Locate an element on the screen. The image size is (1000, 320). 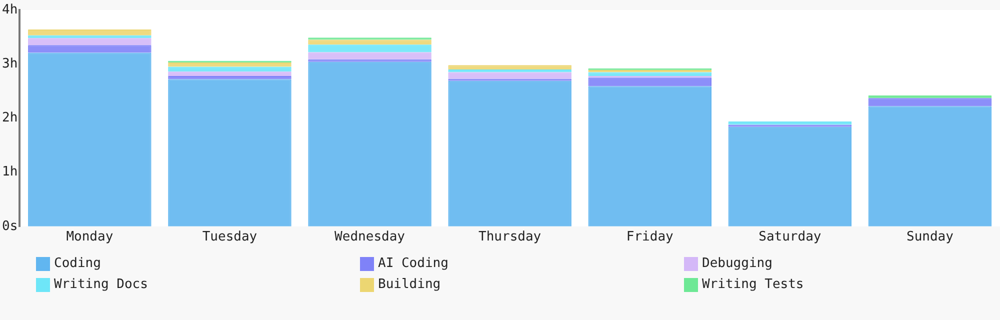
y-tick-label: 3h is located at coordinates (10, 64).